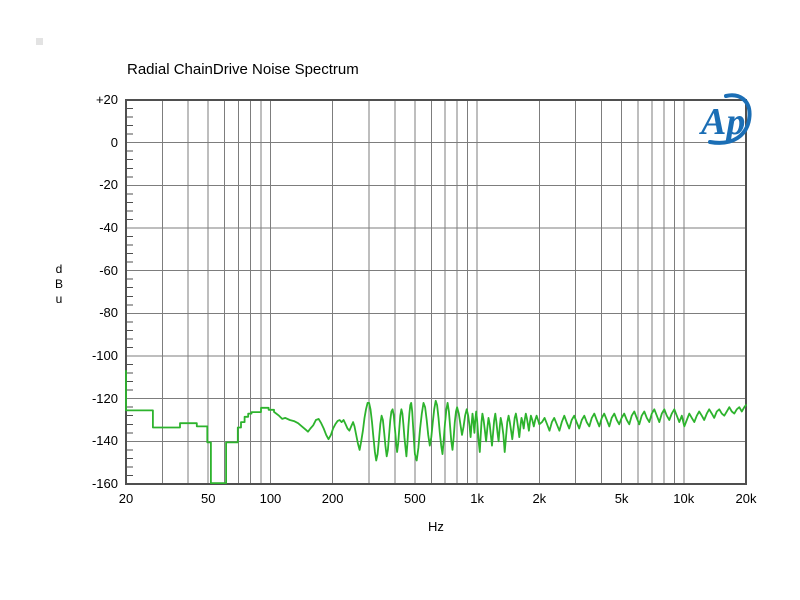  I want to click on y-tick-label: -20, so click(108, 185).